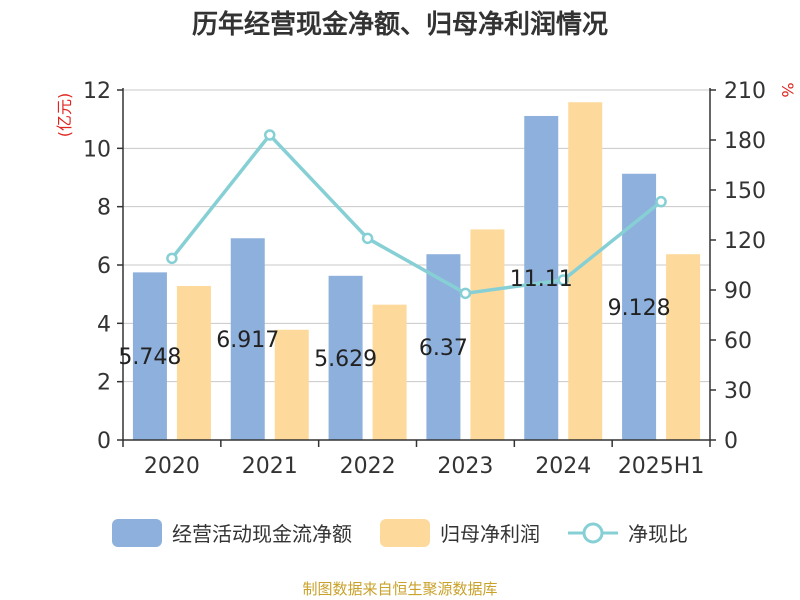  Describe the element at coordinates (400, 589) in the screenshot. I see `source-note: 制图数据来自恒生聚源数据库` at that location.